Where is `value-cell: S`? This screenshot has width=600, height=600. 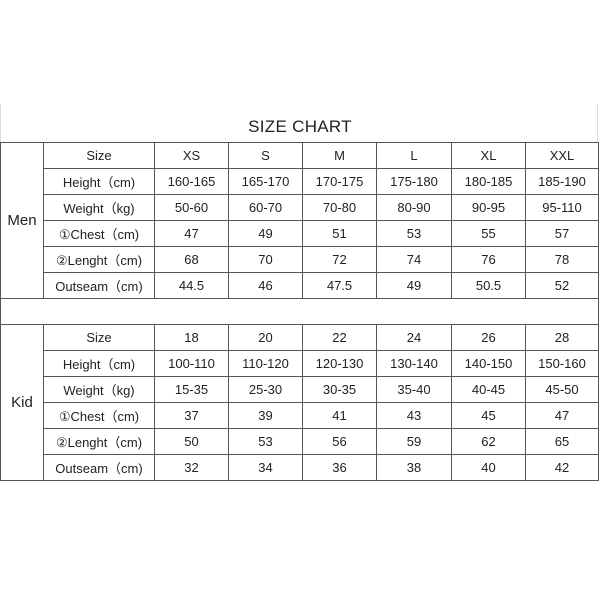 value-cell: S is located at coordinates (265, 155).